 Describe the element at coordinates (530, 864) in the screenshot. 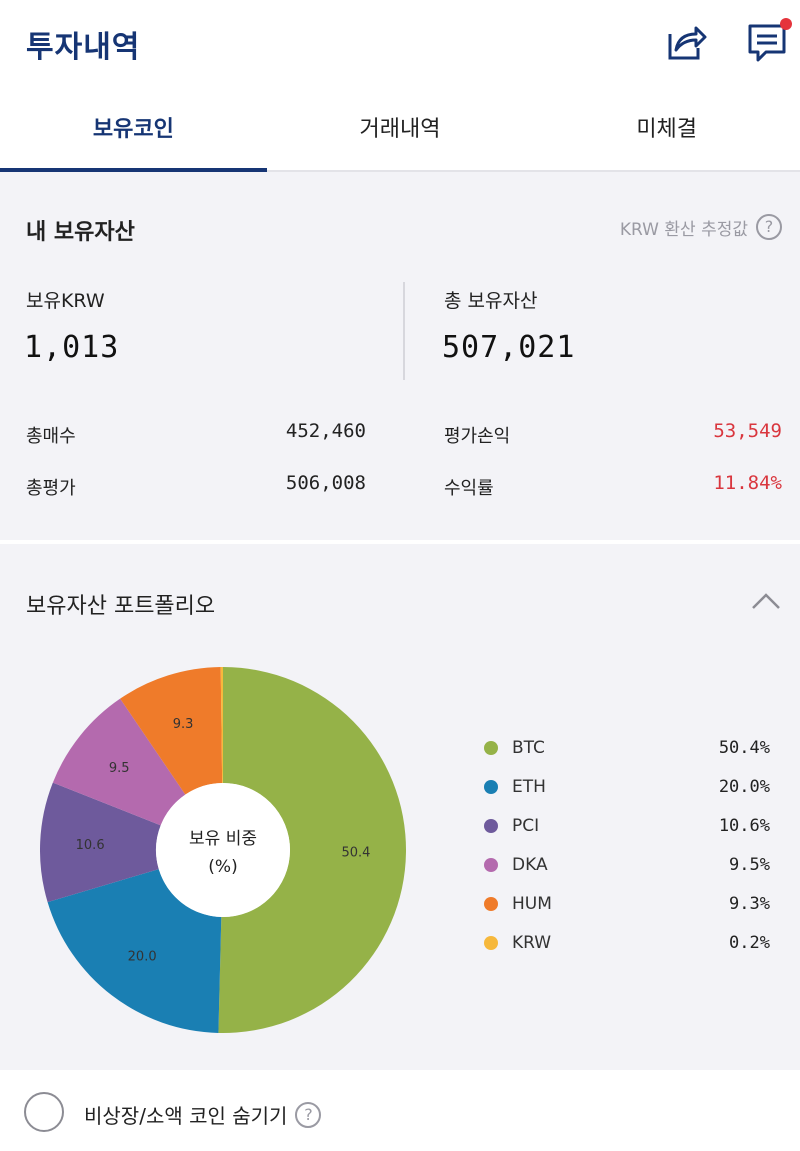

I see `legend-name: DKA` at that location.